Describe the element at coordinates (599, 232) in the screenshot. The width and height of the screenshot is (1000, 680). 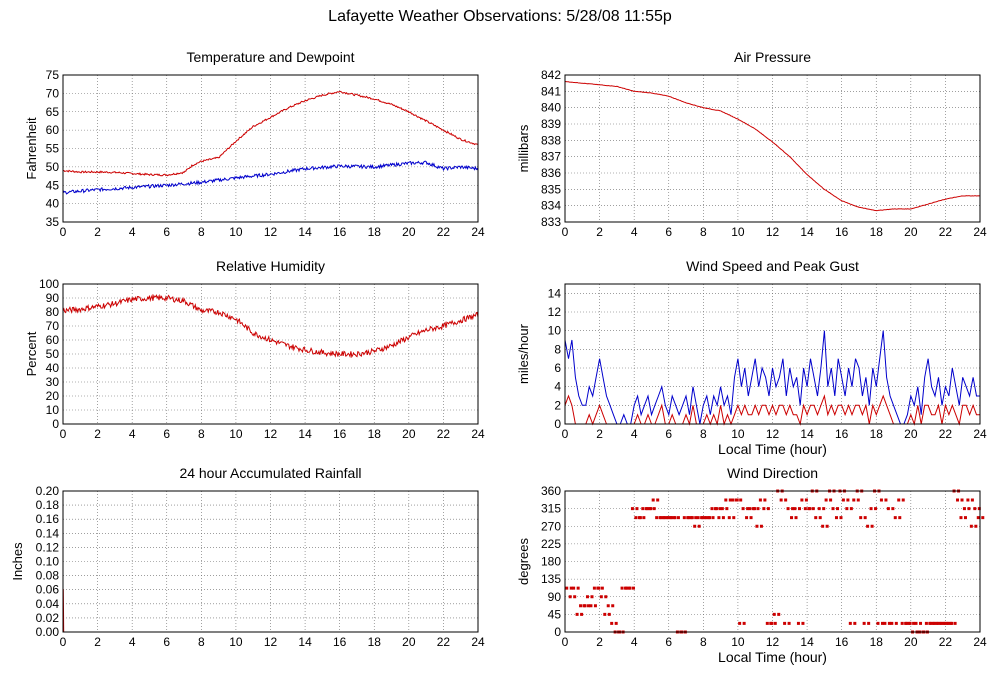
I see `x-tick-label: 2` at that location.